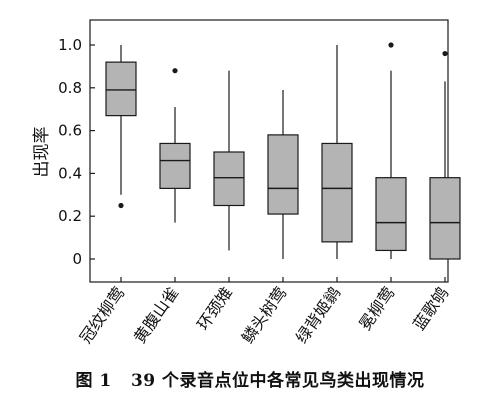 The image size is (500, 416). What do you see at coordinates (376, 308) in the screenshot?
I see `x-category-label: 冕柳莺` at bounding box center [376, 308].